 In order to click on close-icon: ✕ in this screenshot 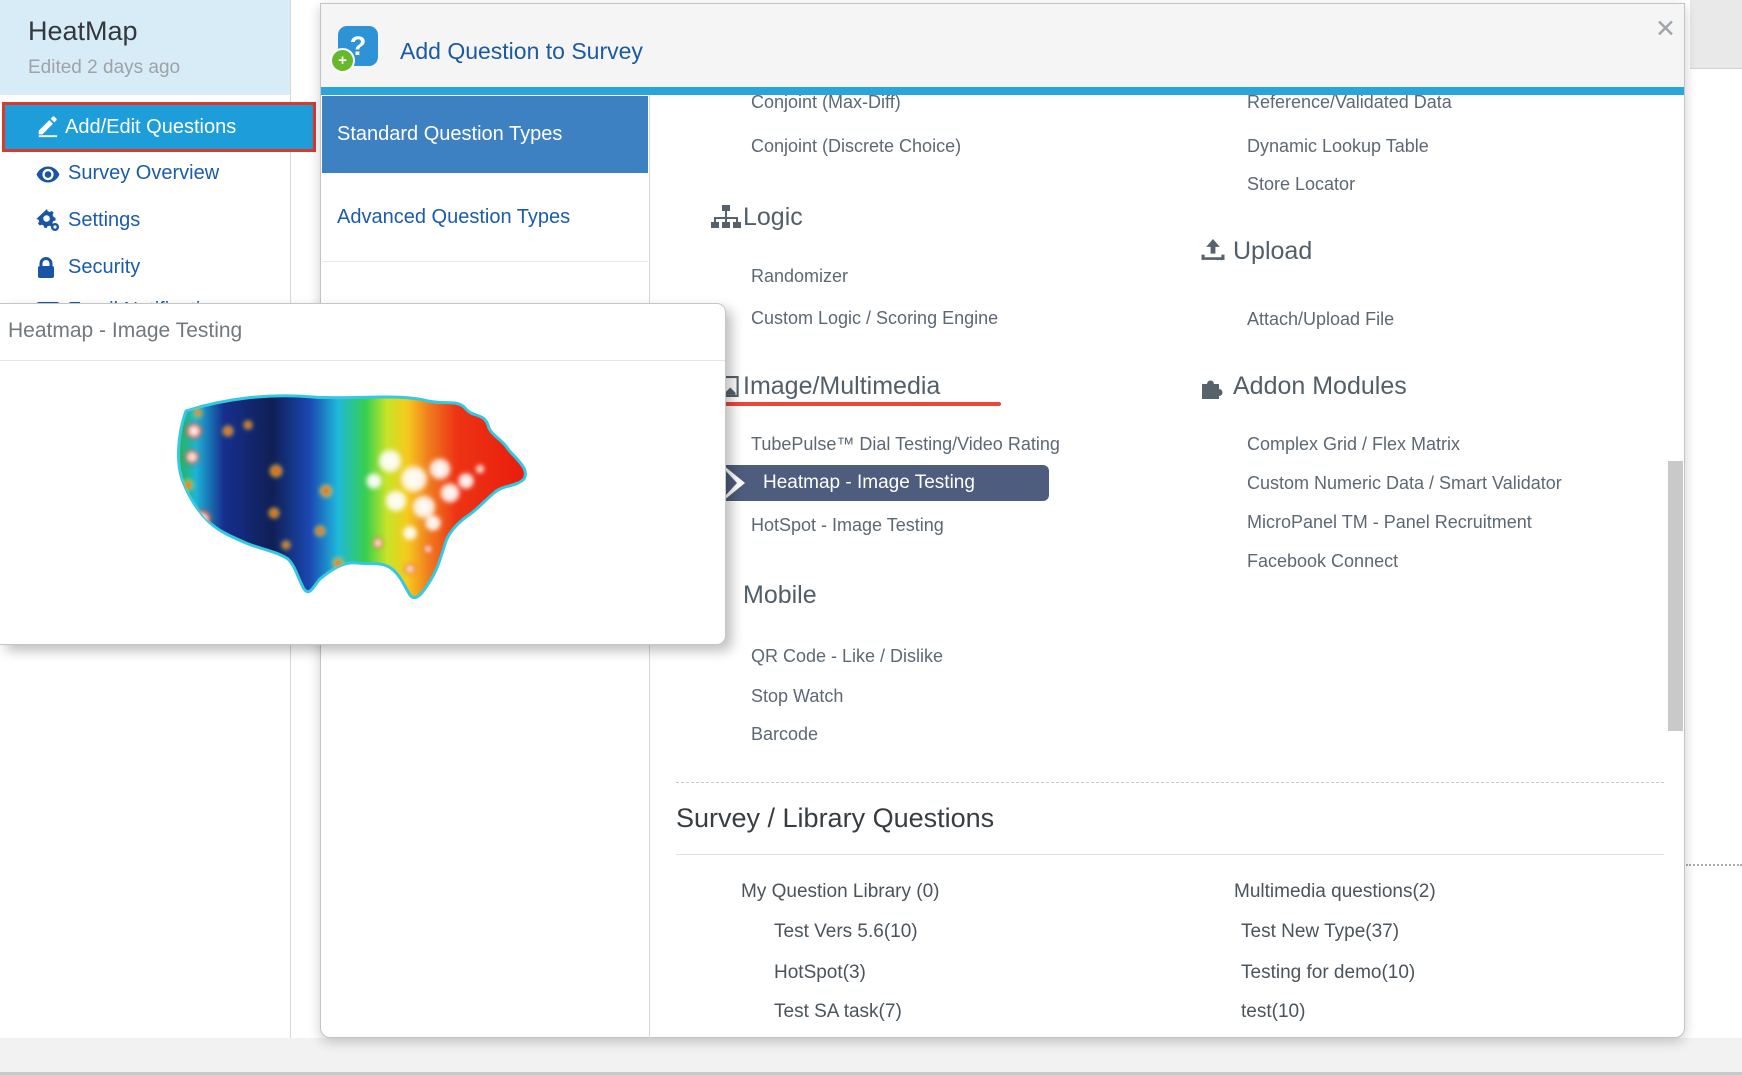, I will do `click(1665, 29)`.